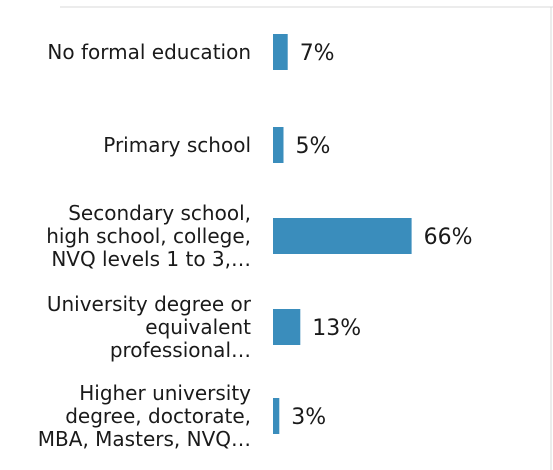  I want to click on value-label: 66%, so click(448, 237).